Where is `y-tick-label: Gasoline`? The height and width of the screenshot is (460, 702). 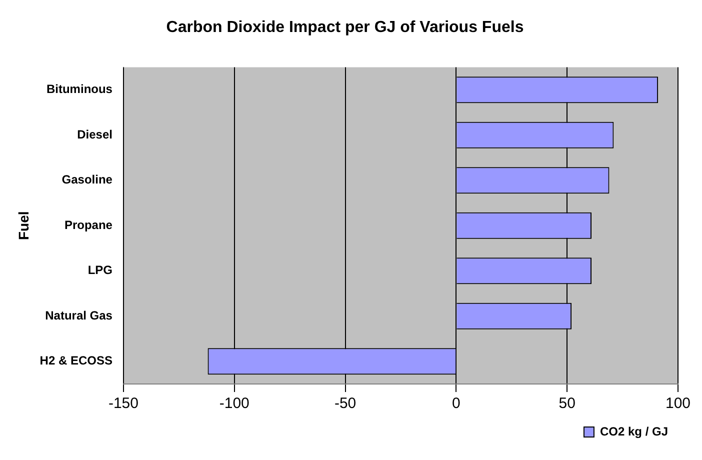
y-tick-label: Gasoline is located at coordinates (87, 179).